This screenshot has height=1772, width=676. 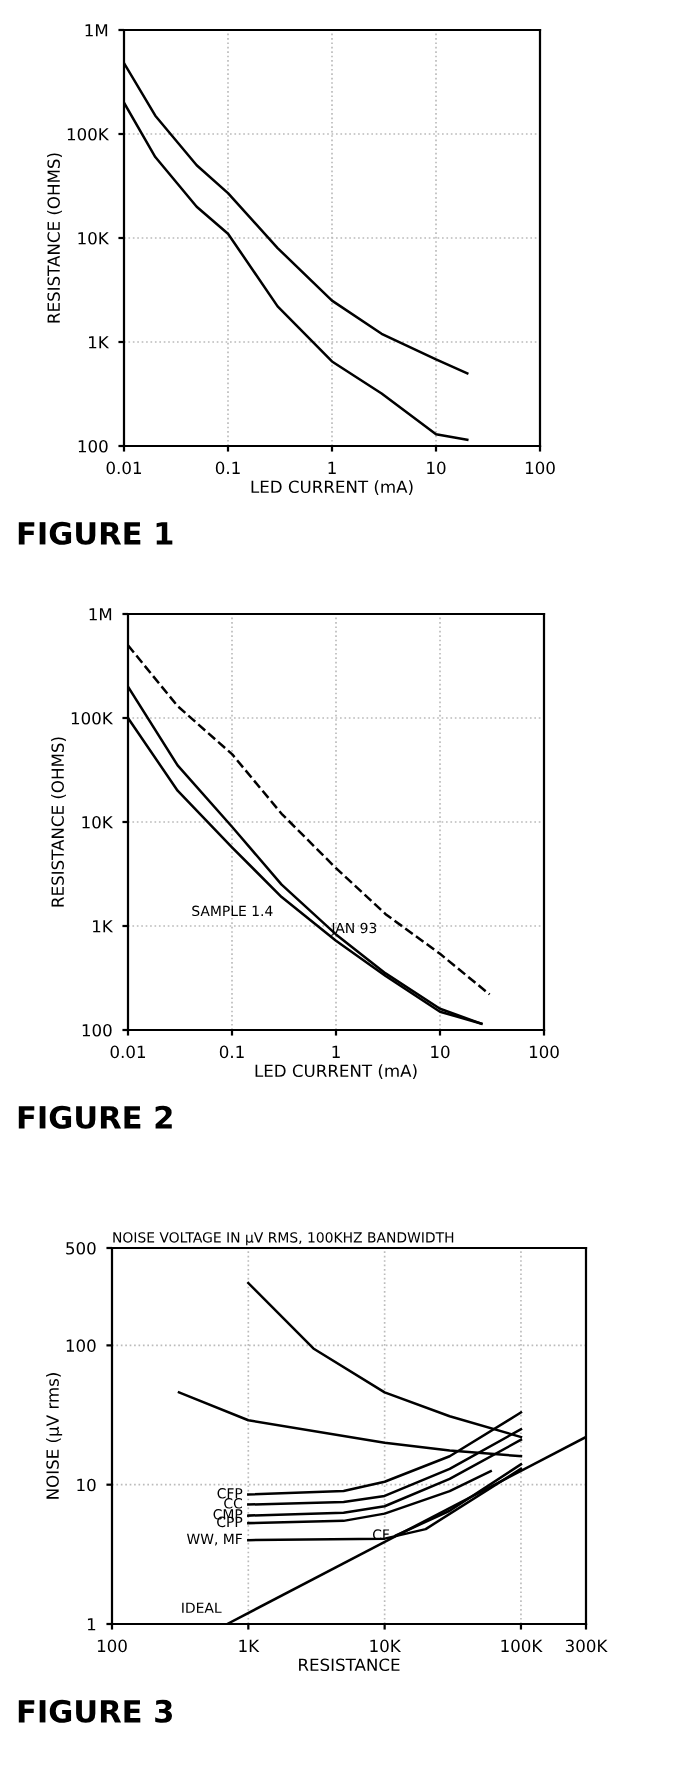 What do you see at coordinates (249, 1645) in the screenshot?
I see `x-tick-label: 1K` at bounding box center [249, 1645].